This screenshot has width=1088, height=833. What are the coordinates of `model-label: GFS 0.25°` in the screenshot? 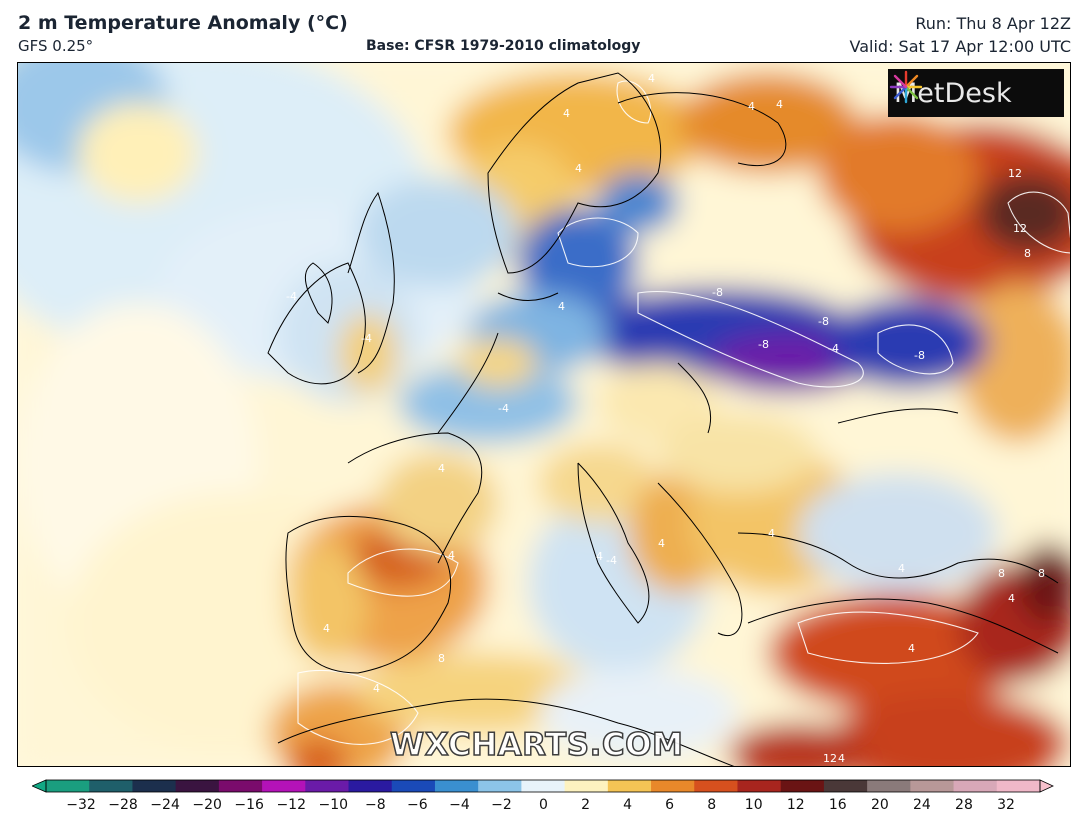 It's located at (56, 46).